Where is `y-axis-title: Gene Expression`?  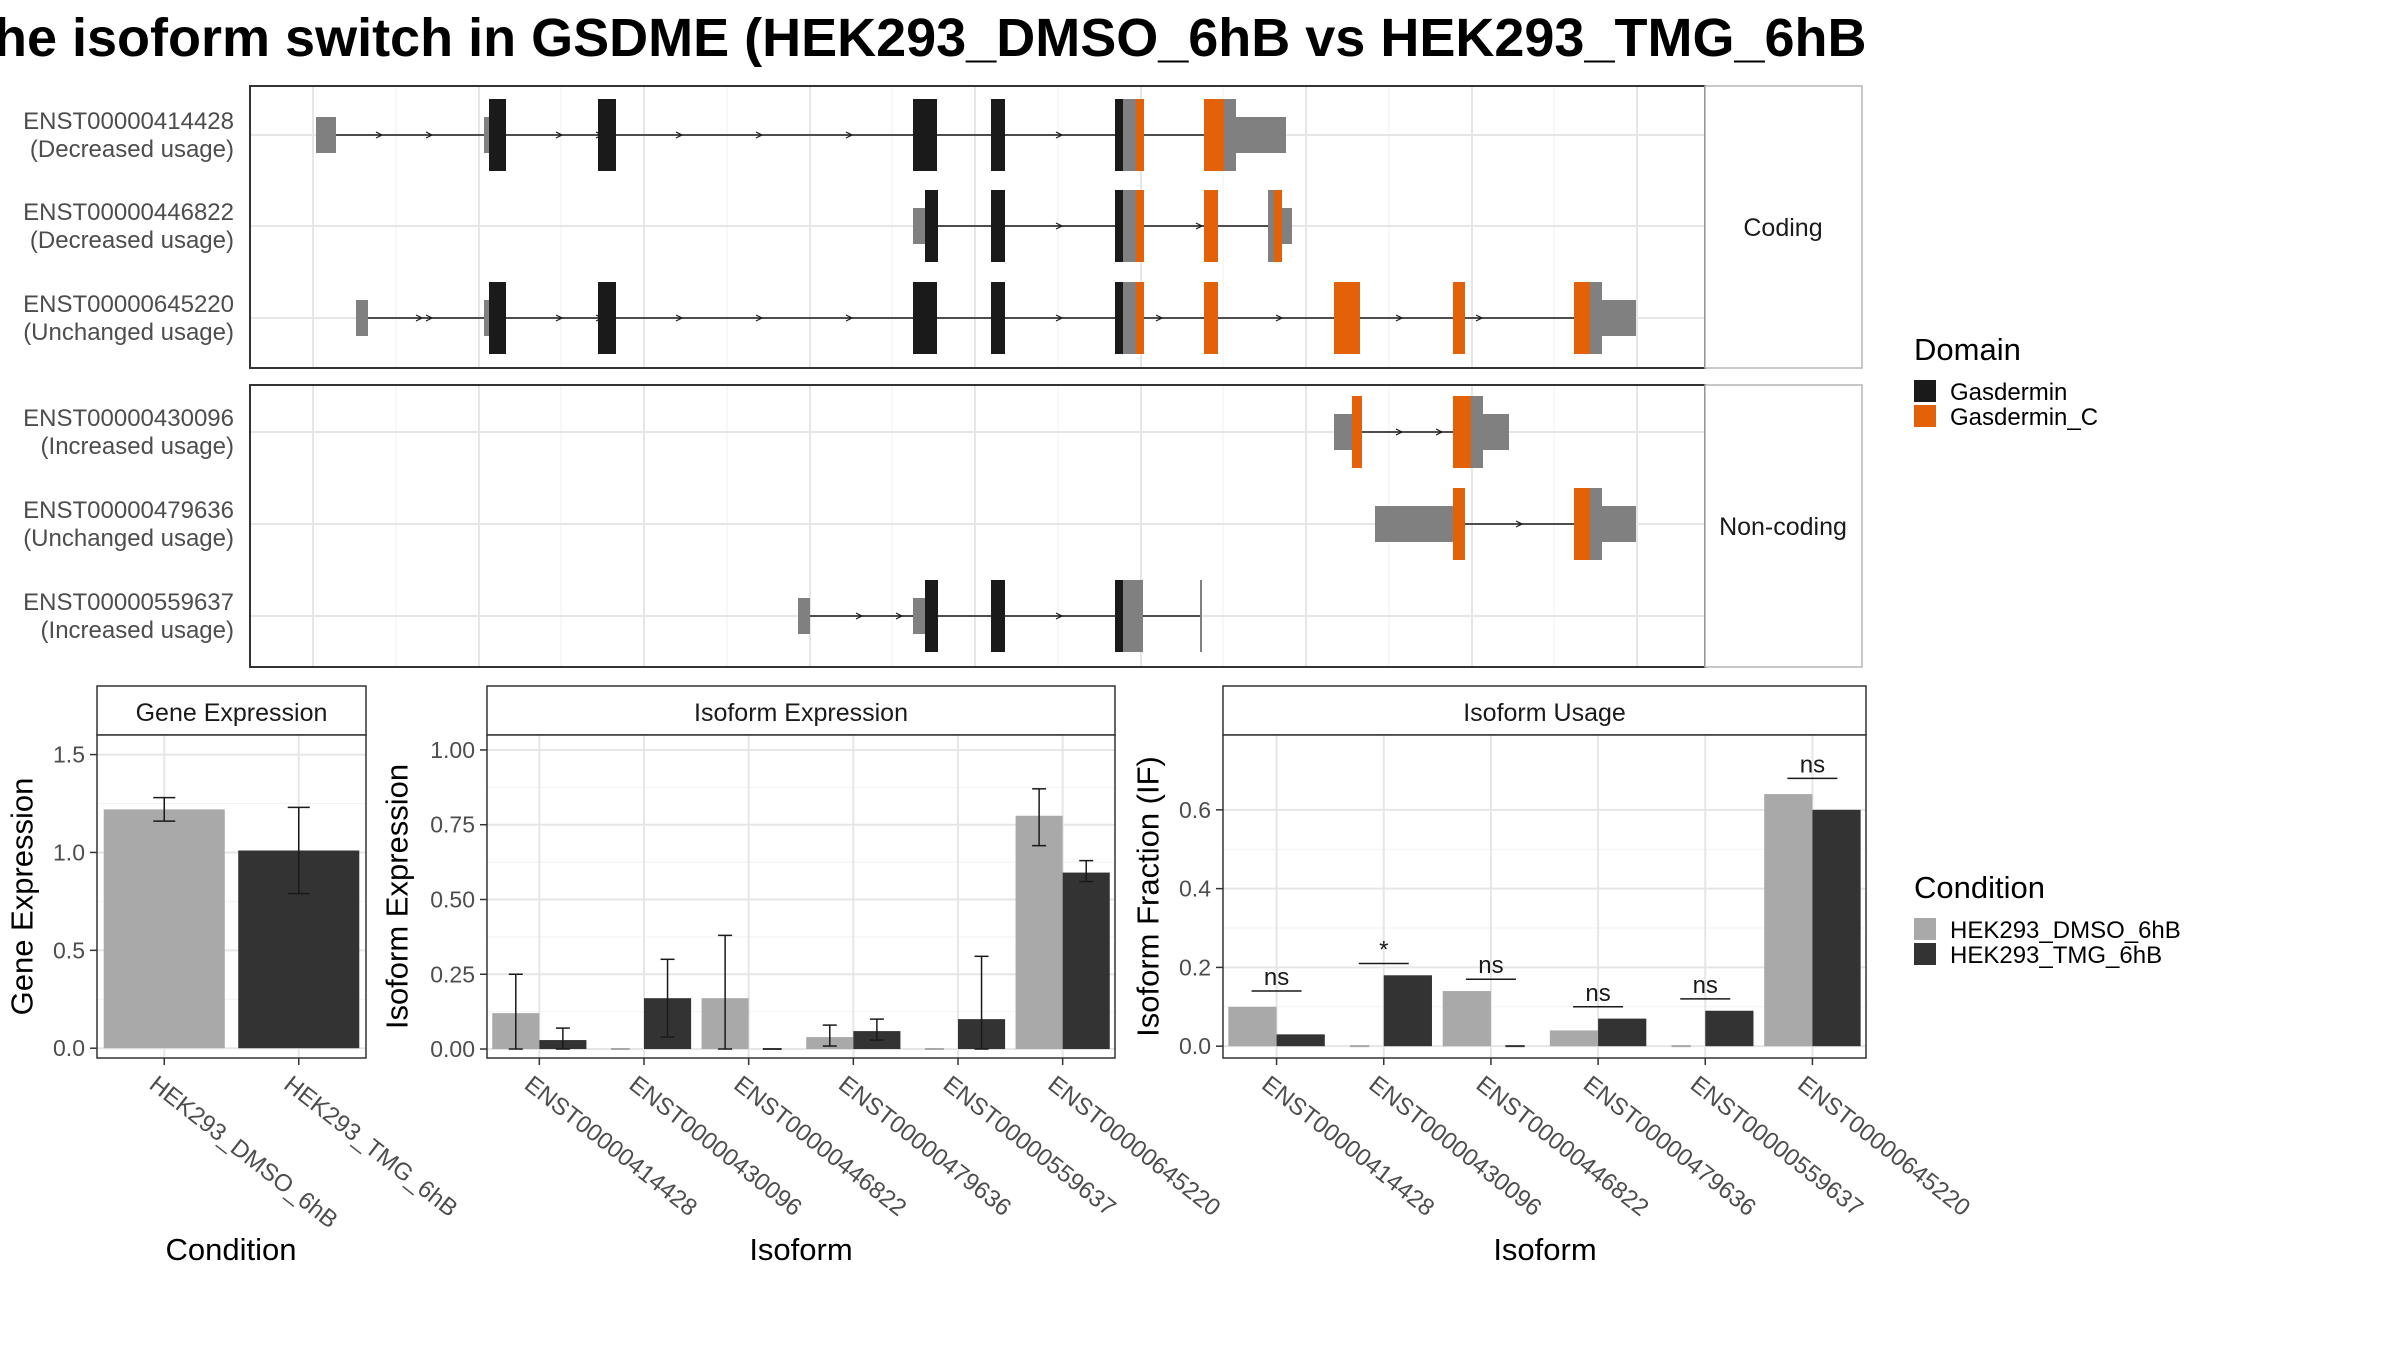 y-axis-title: Gene Expression is located at coordinates (22, 897).